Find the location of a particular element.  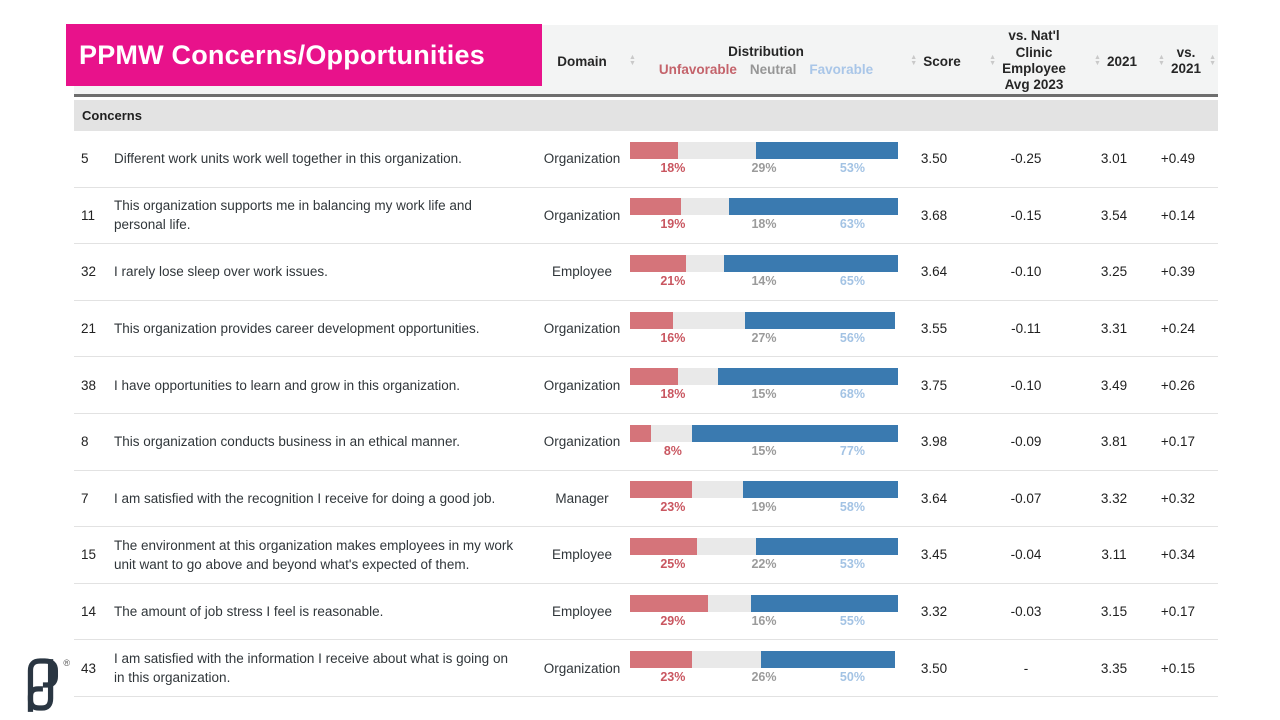

vs-natl-value: -0.07 is located at coordinates (1026, 498).